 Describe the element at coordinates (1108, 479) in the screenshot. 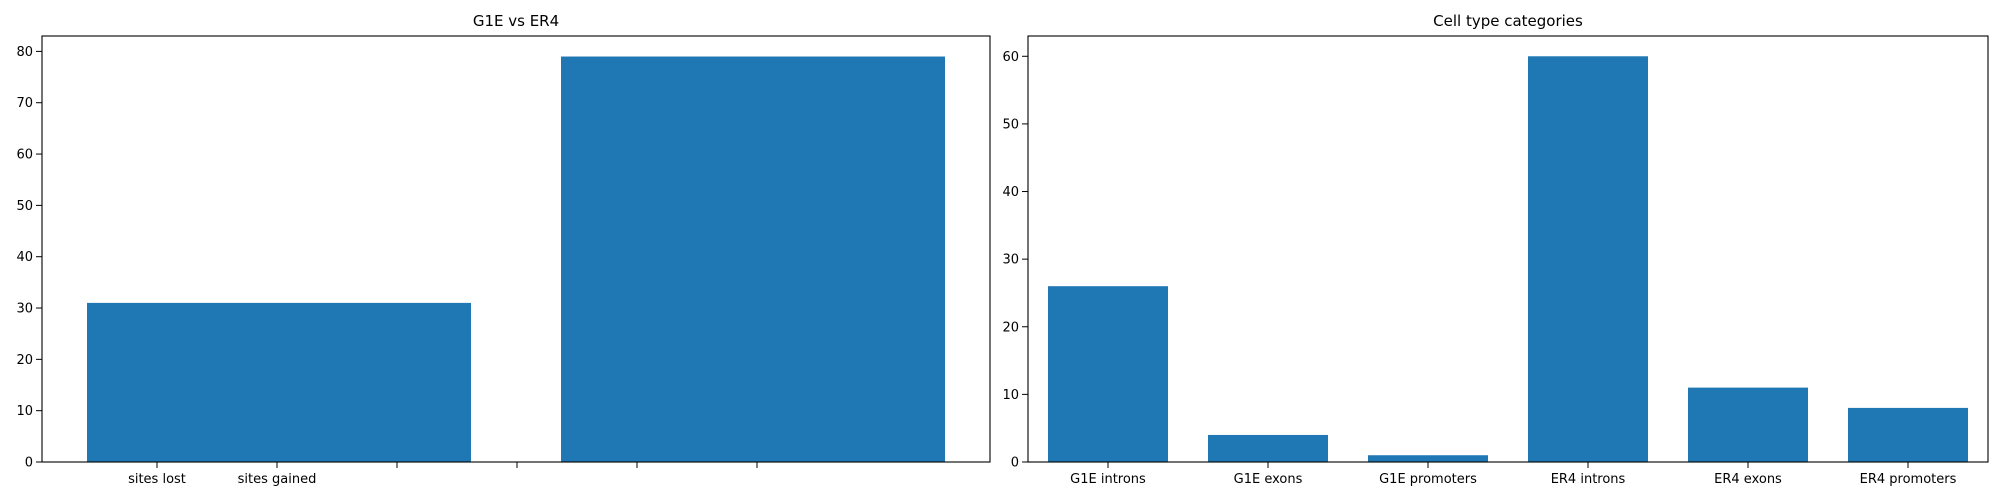

I see `x-tick-label: G1E introns` at that location.